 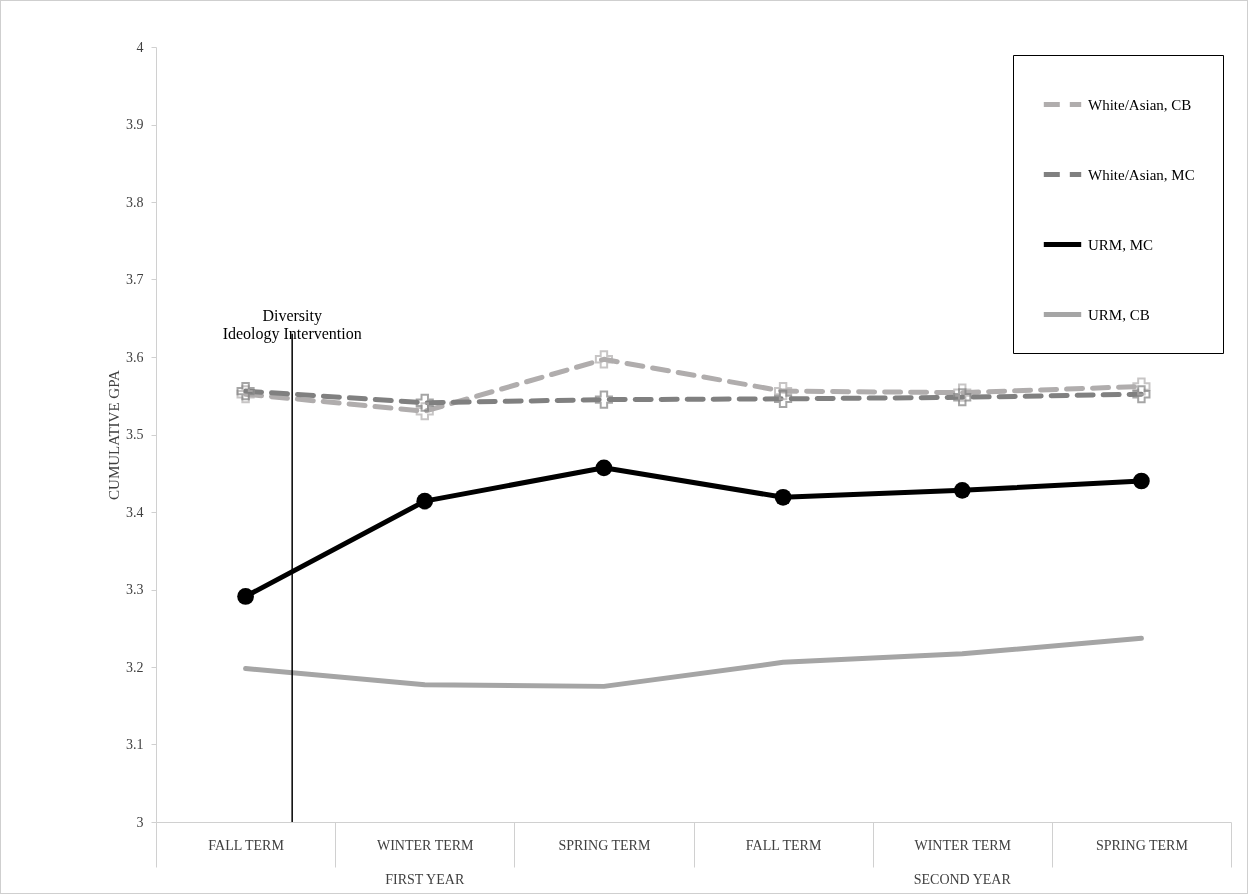 I want to click on y-tick-label: 3.1, so click(x=135, y=744).